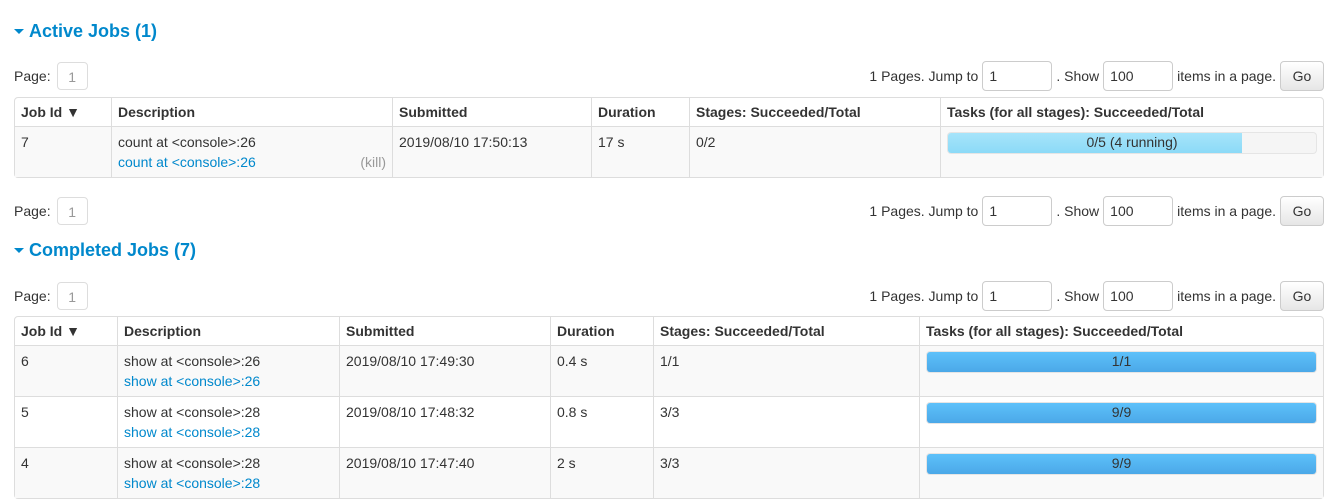 Image resolution: width=1328 pixels, height=499 pixels. What do you see at coordinates (187, 142) in the screenshot?
I see `description-text: count at <console>:26` at bounding box center [187, 142].